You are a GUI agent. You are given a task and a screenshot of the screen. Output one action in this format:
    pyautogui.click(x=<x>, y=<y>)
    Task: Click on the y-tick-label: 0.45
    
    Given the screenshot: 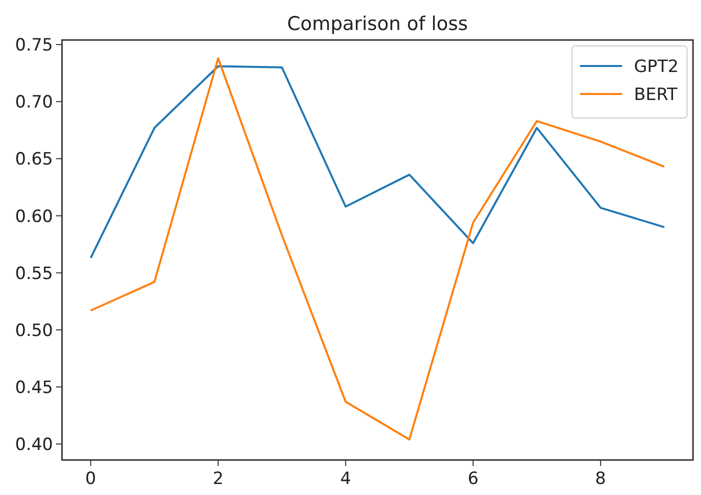 What is the action you would take?
    pyautogui.click(x=34, y=388)
    